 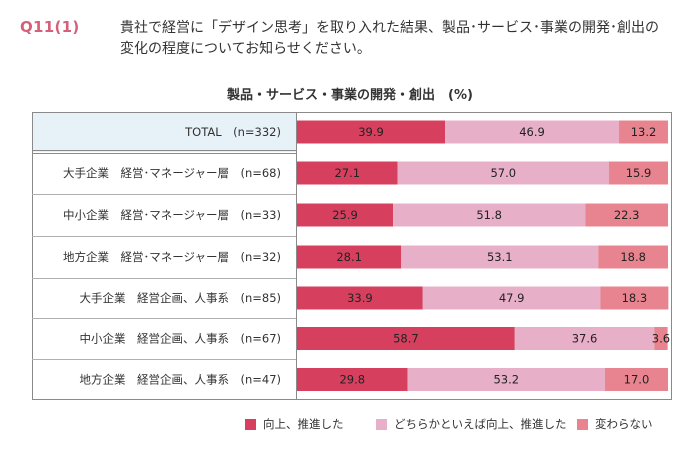 What do you see at coordinates (250, 424) in the screenshot?
I see `legend-swatch-improved` at bounding box center [250, 424].